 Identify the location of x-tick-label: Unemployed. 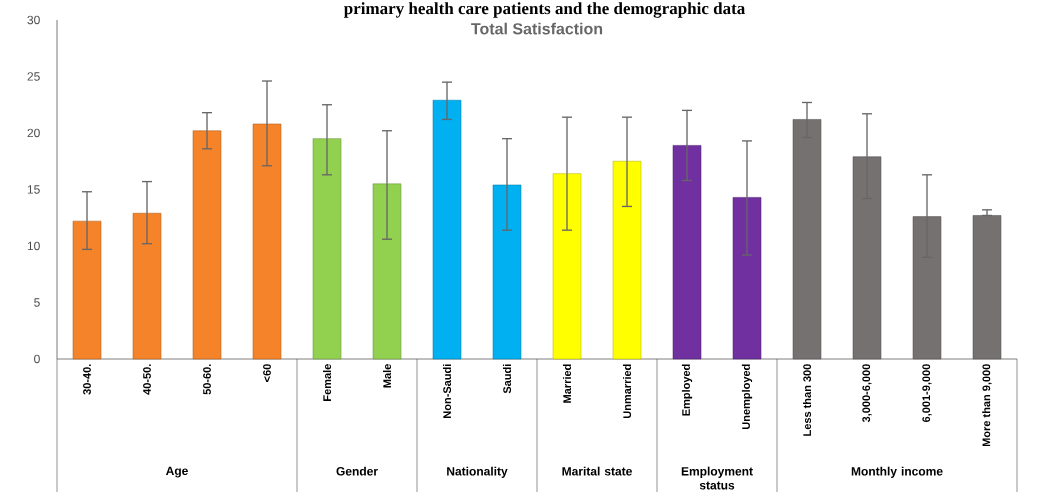
(747, 397).